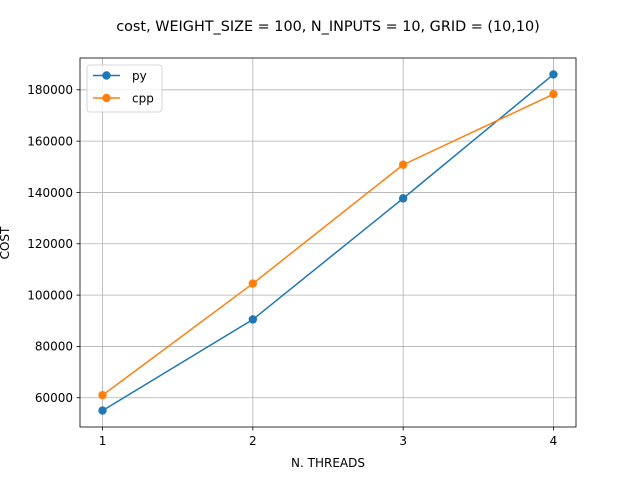 This screenshot has width=640, height=480. I want to click on y-tick-label: 120000, so click(50, 244).